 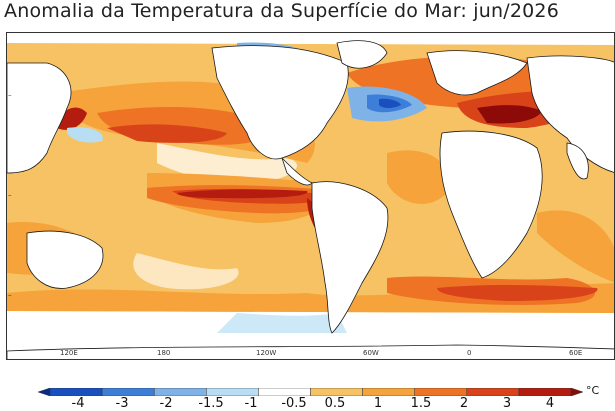 I want to click on colorbar-label: 1.5, so click(x=421, y=403).